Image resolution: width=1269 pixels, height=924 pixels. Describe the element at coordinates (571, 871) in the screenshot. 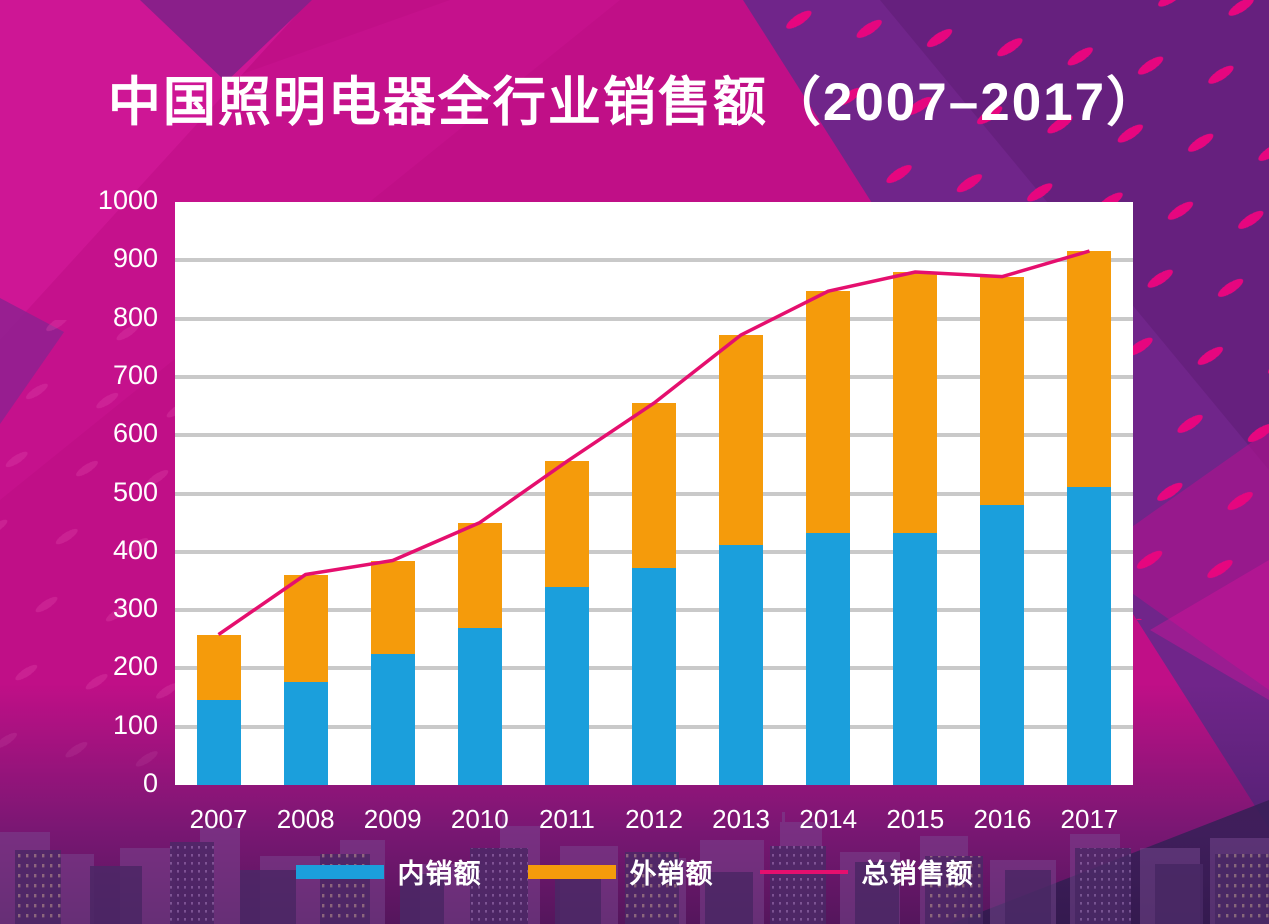

I see `legend-swatch-外销额` at that location.